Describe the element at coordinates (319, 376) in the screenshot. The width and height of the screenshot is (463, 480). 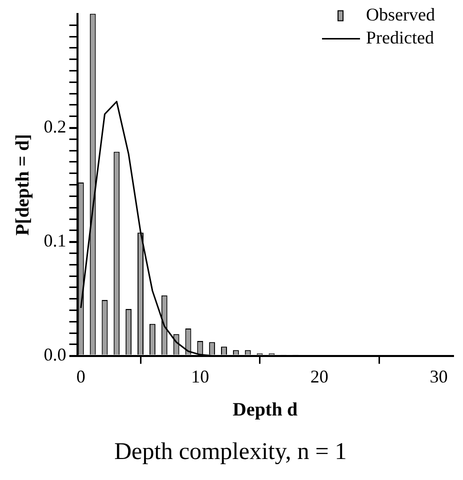
I see `x-tick-label: 20` at that location.